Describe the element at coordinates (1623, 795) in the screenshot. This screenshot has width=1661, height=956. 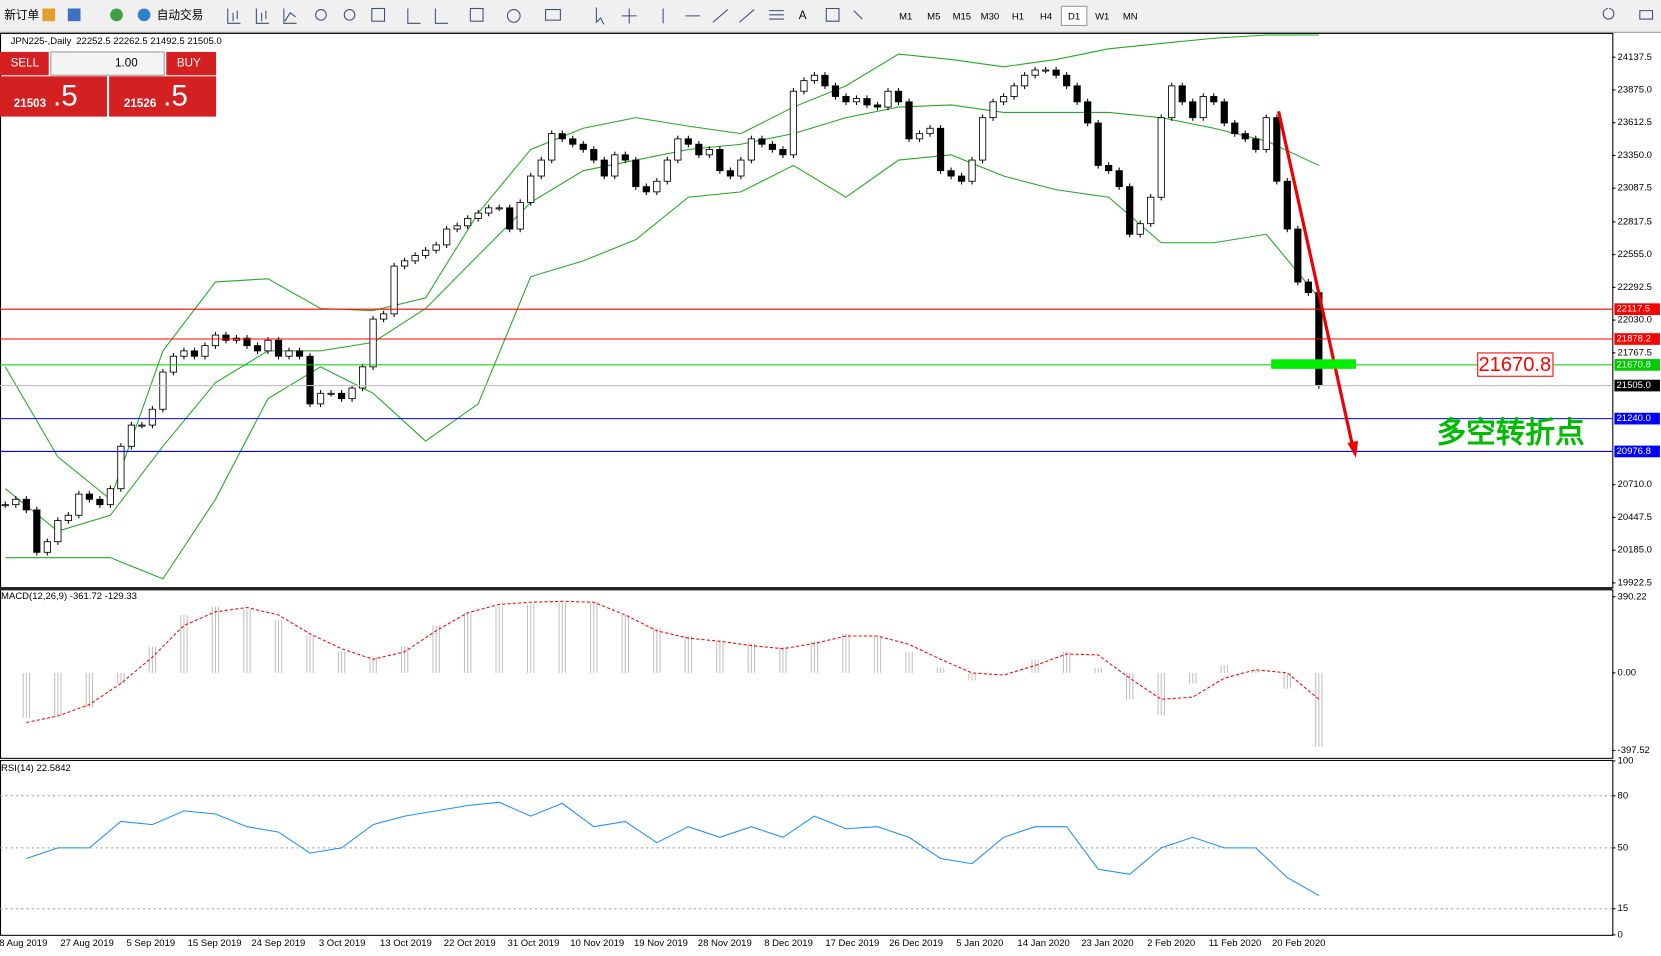
I see `y-tick-label: 80` at that location.